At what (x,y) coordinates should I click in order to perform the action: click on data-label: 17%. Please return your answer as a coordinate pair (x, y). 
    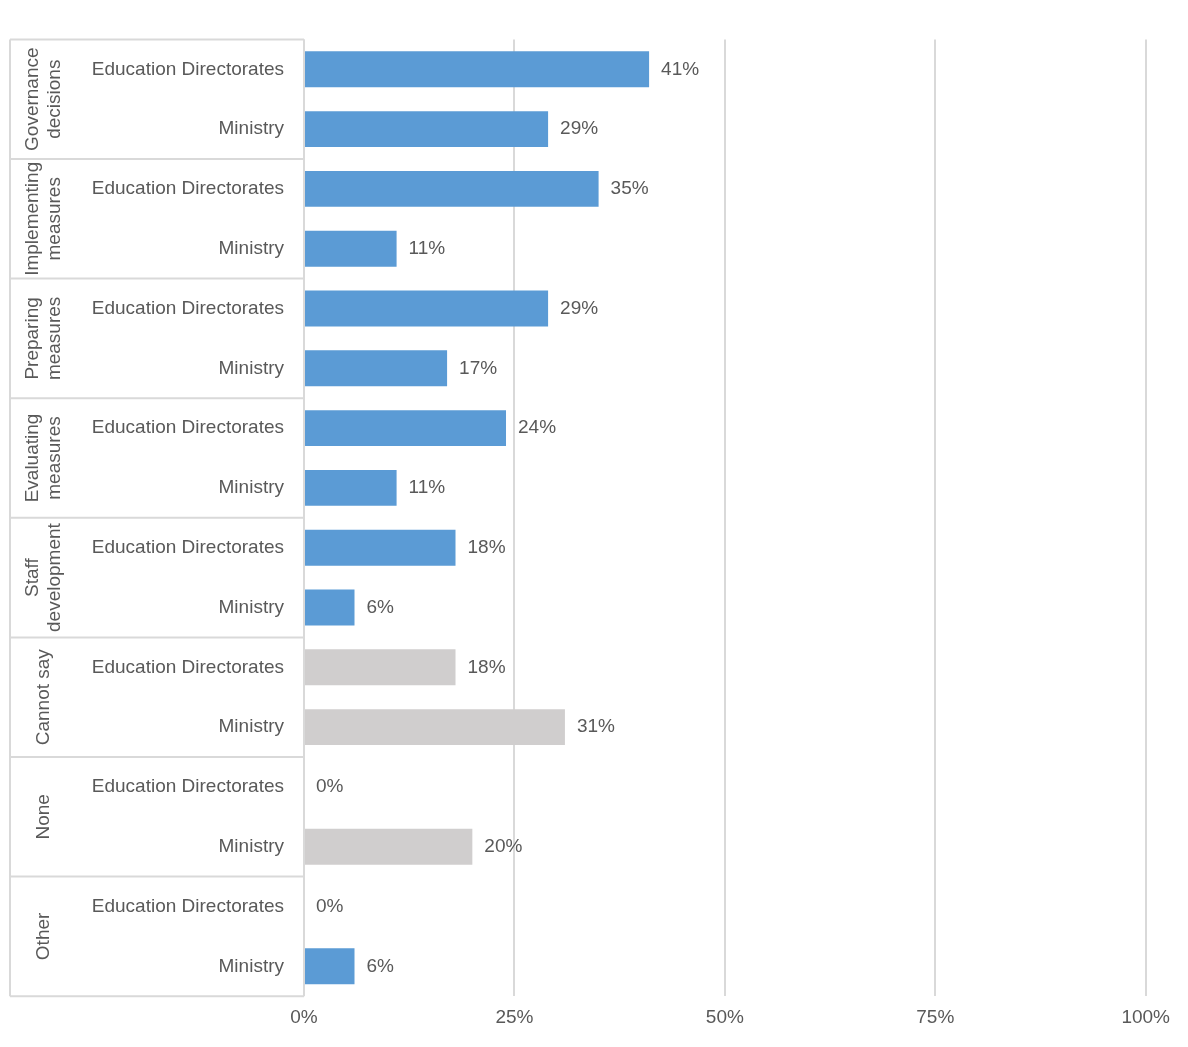
    Looking at the image, I should click on (478, 367).